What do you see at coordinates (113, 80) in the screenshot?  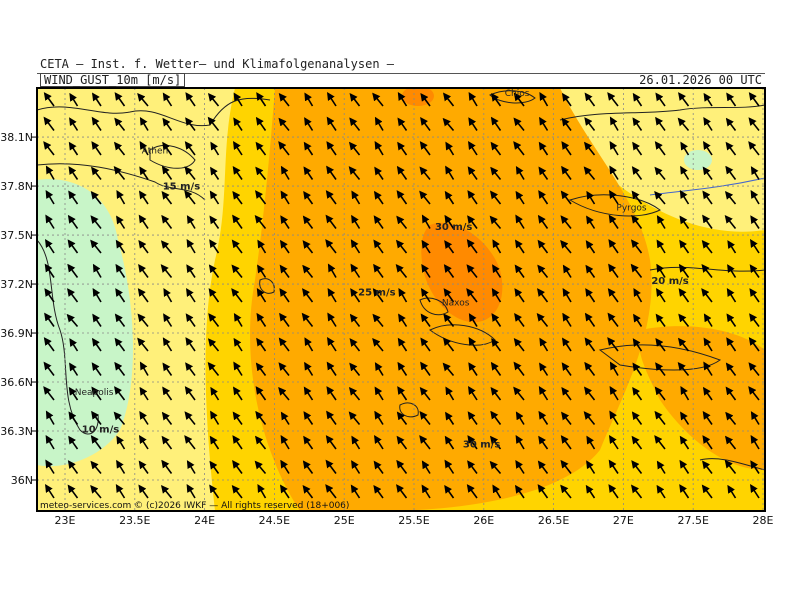 I see `variable-label: WIND_GUST_10m [m/s]` at bounding box center [113, 80].